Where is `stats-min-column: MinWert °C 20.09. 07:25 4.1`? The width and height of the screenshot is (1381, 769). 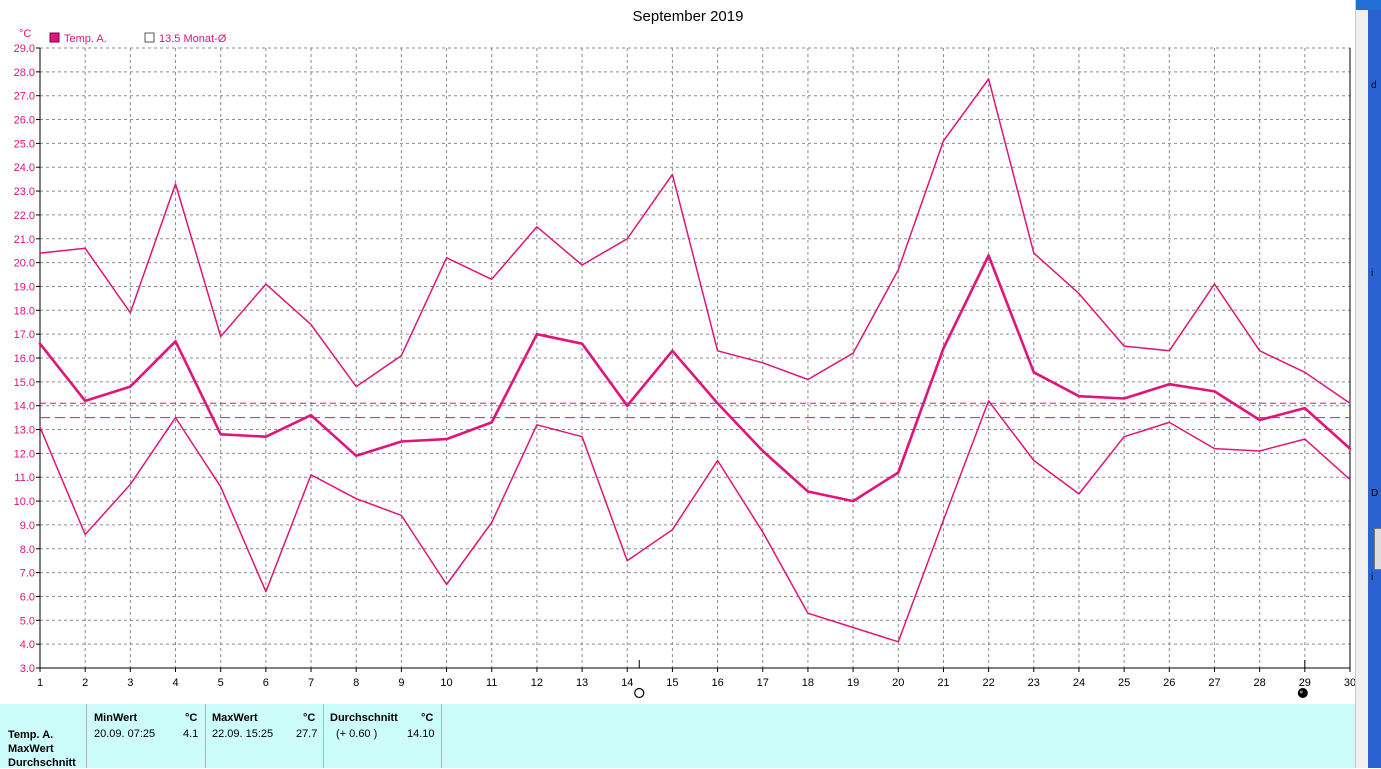 stats-min-column: MinWert °C 20.09. 07:25 4.1 is located at coordinates (146, 736).